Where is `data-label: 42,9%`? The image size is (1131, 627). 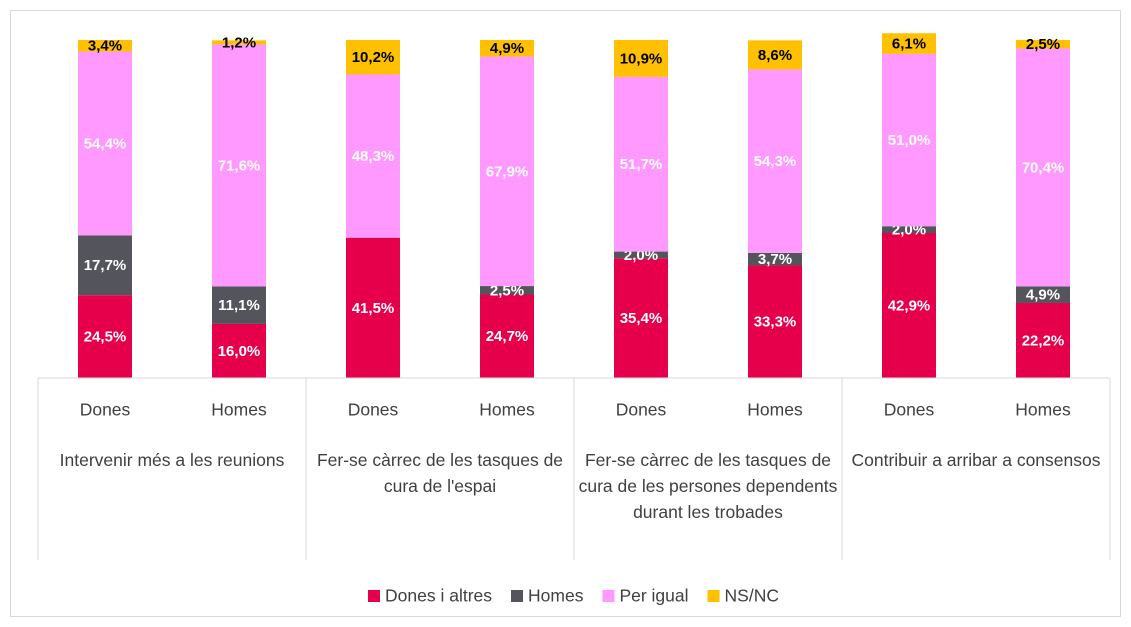 data-label: 42,9% is located at coordinates (909, 305).